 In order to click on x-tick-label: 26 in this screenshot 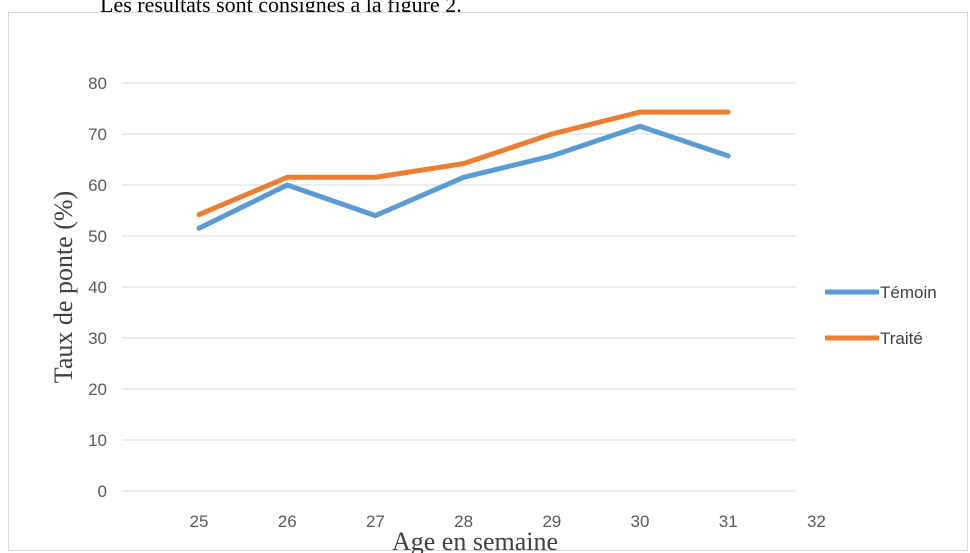, I will do `click(287, 521)`.